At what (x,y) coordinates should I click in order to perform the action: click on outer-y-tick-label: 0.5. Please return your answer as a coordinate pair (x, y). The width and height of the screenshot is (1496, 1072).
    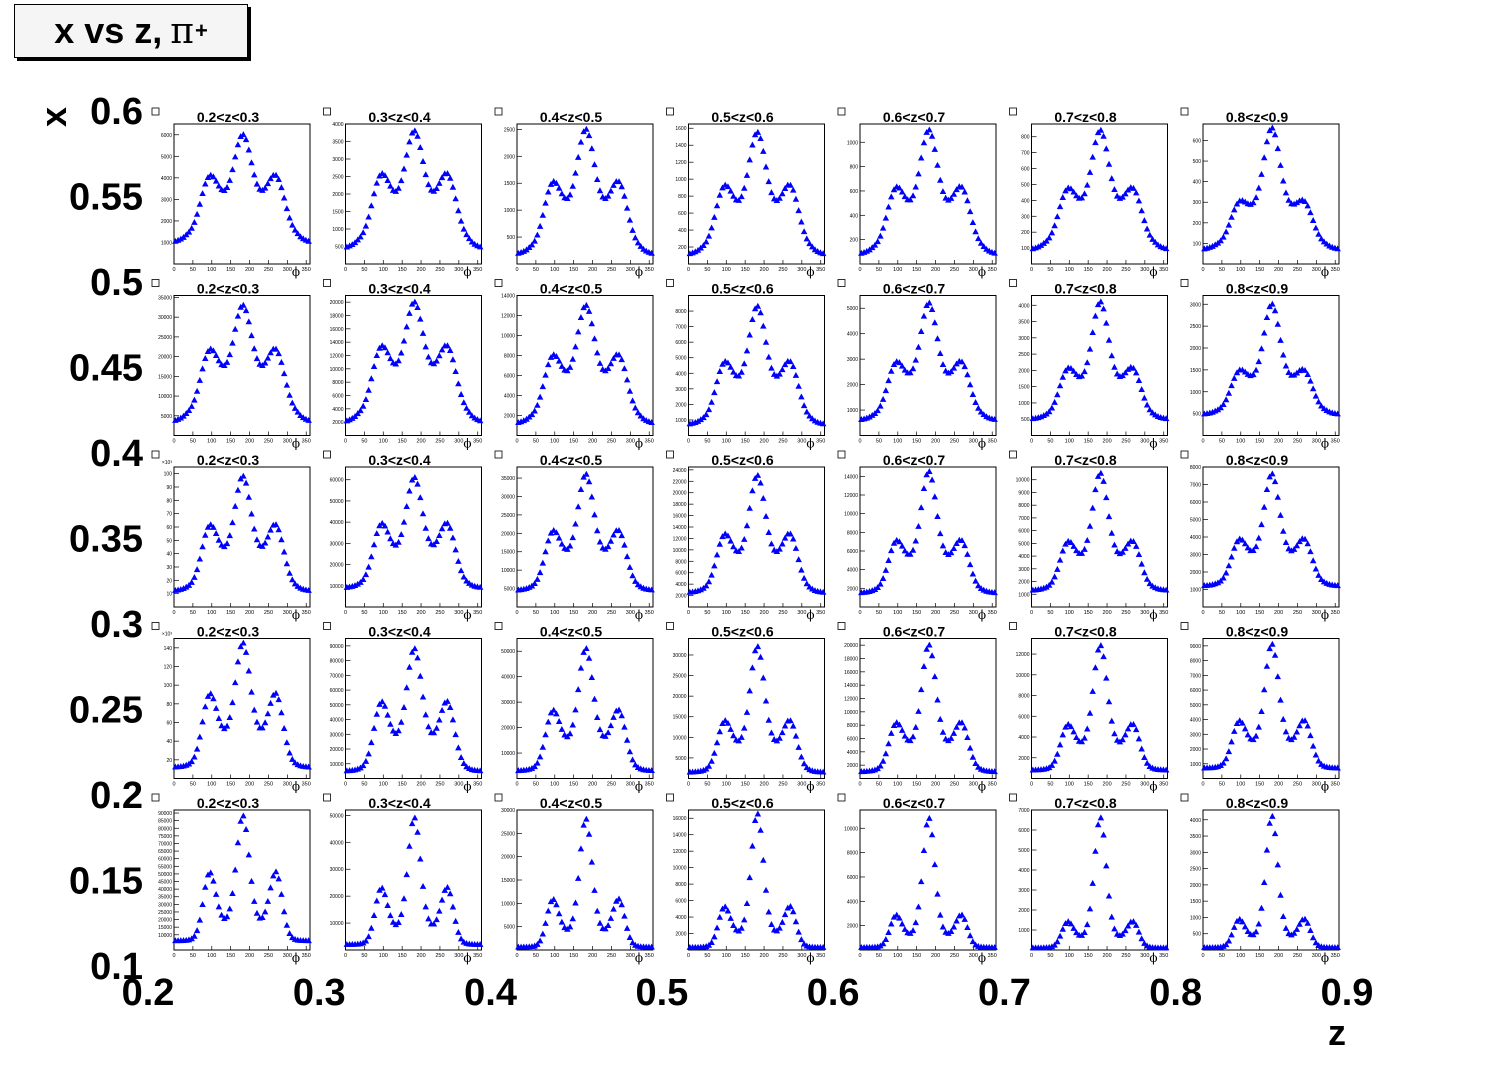
    Looking at the image, I should click on (116, 283).